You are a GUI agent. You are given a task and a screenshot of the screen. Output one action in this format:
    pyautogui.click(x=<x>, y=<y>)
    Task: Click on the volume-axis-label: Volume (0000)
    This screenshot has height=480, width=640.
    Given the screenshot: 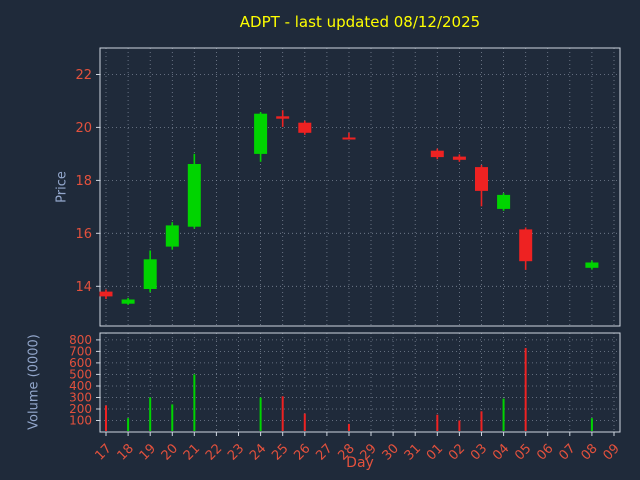 What is the action you would take?
    pyautogui.click(x=34, y=382)
    